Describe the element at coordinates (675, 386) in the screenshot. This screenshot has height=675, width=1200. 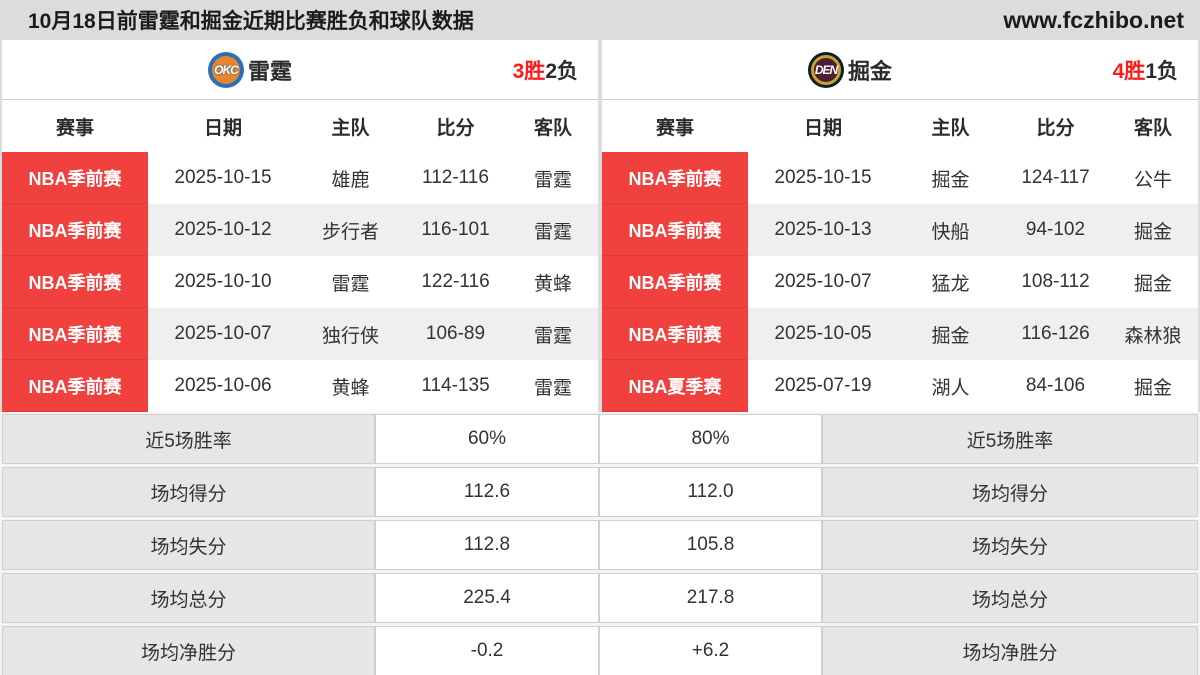
I see `league-badge: NBA夏季赛` at that location.